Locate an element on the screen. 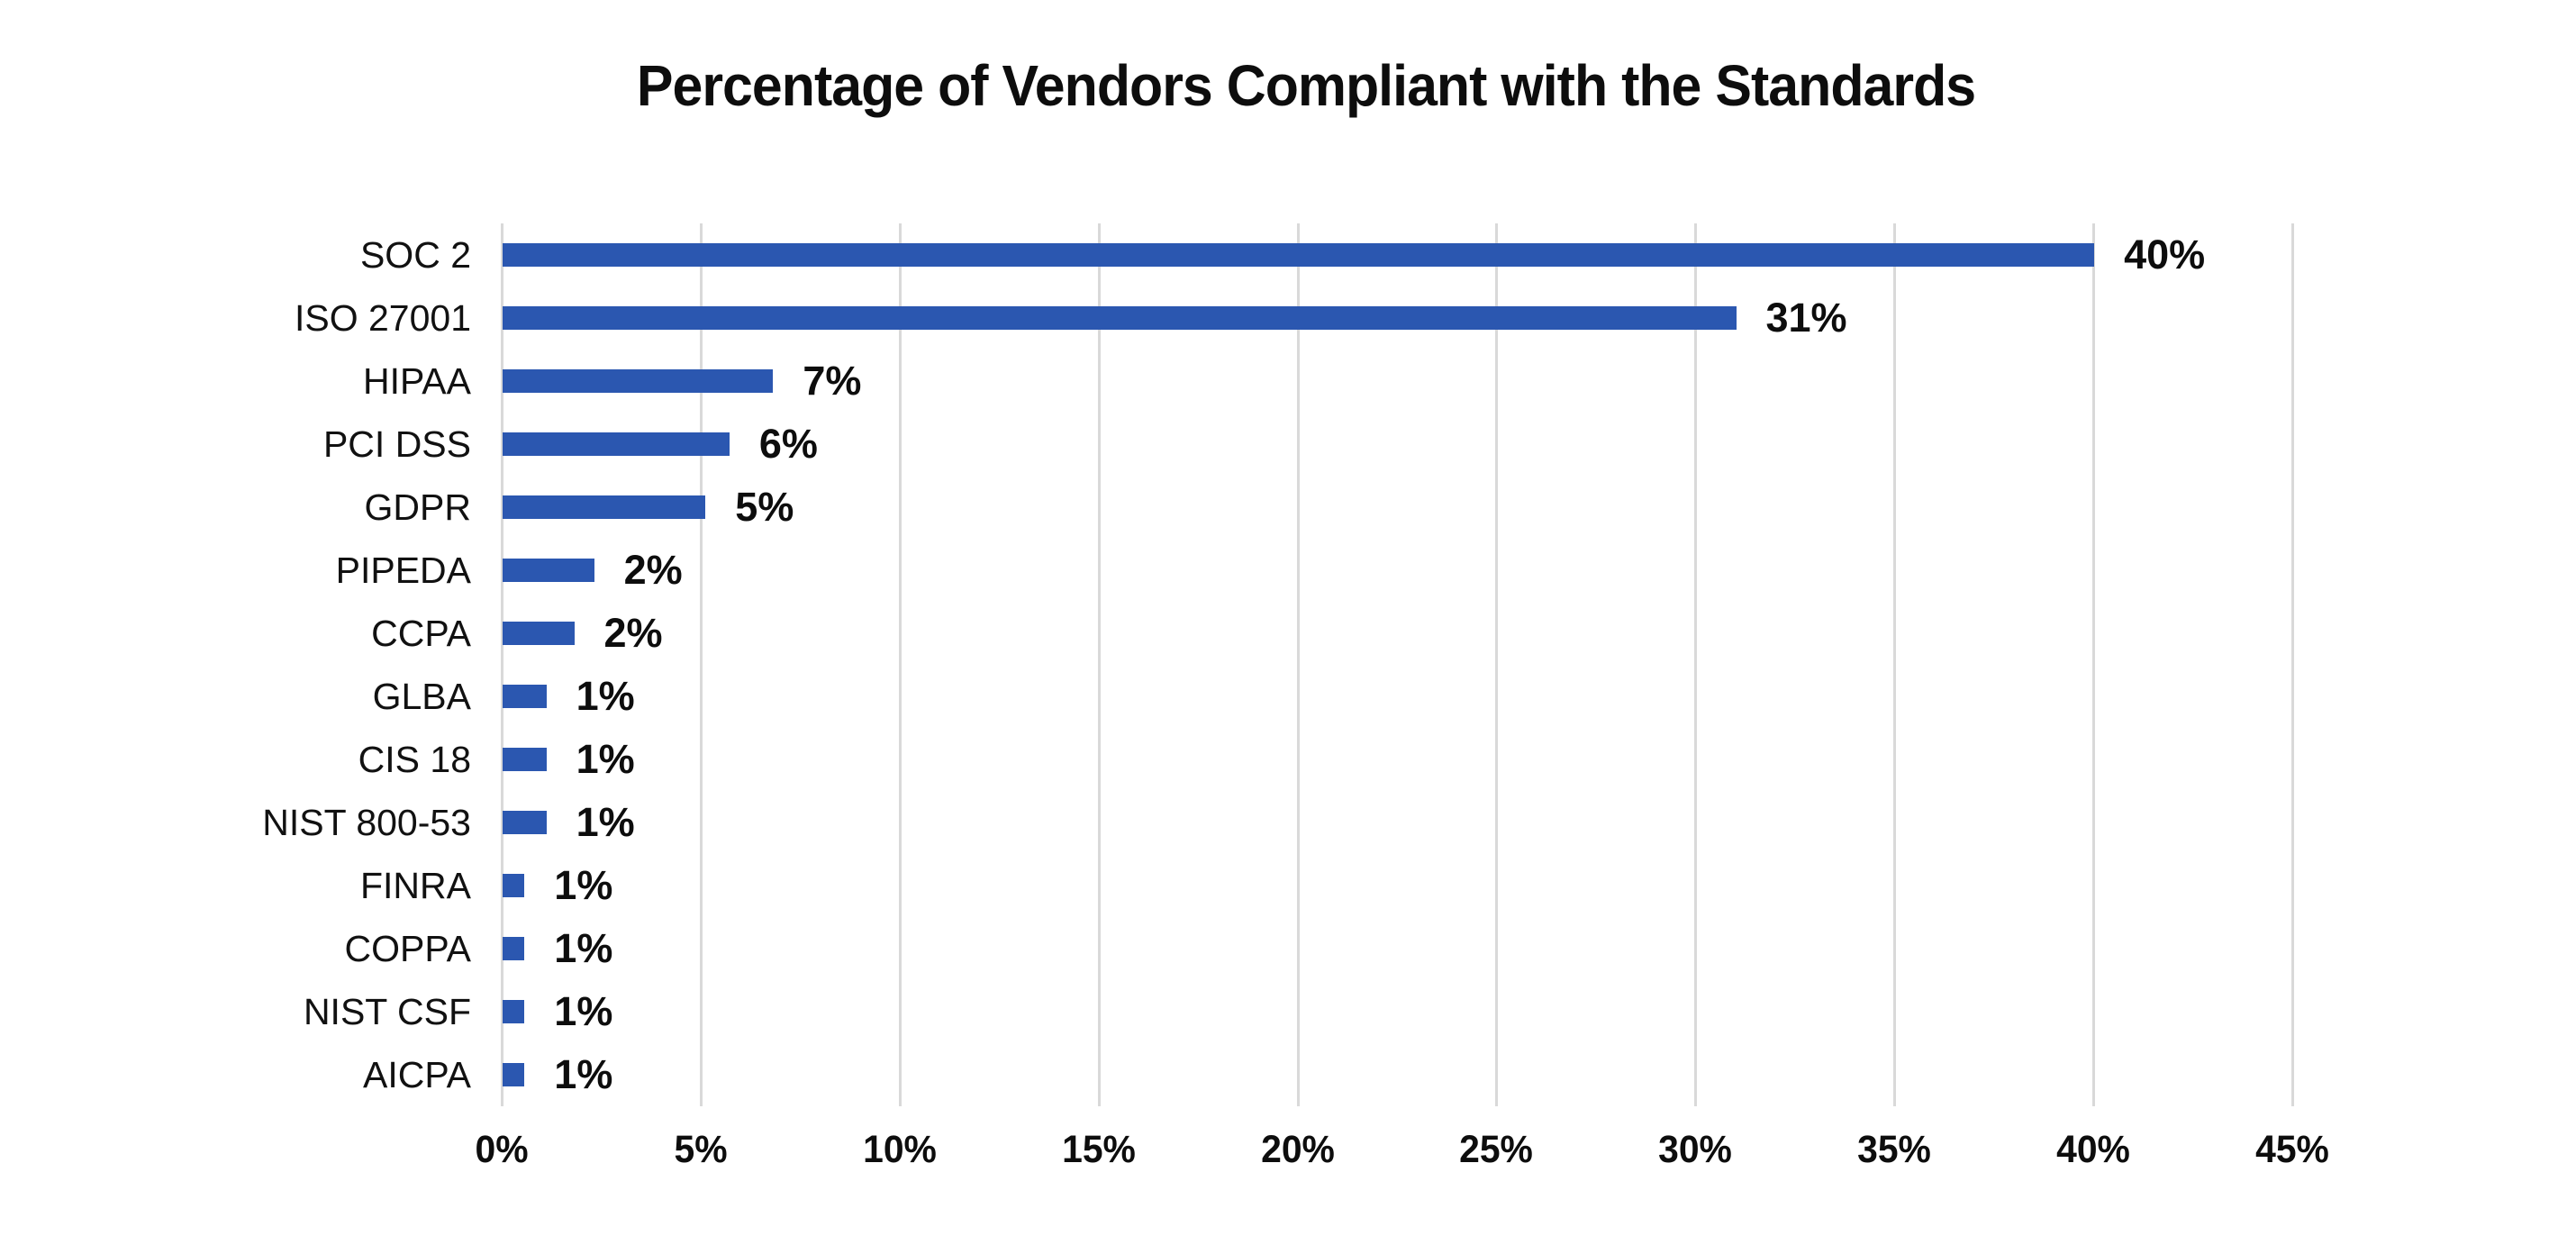  value-label: 7% is located at coordinates (832, 381).